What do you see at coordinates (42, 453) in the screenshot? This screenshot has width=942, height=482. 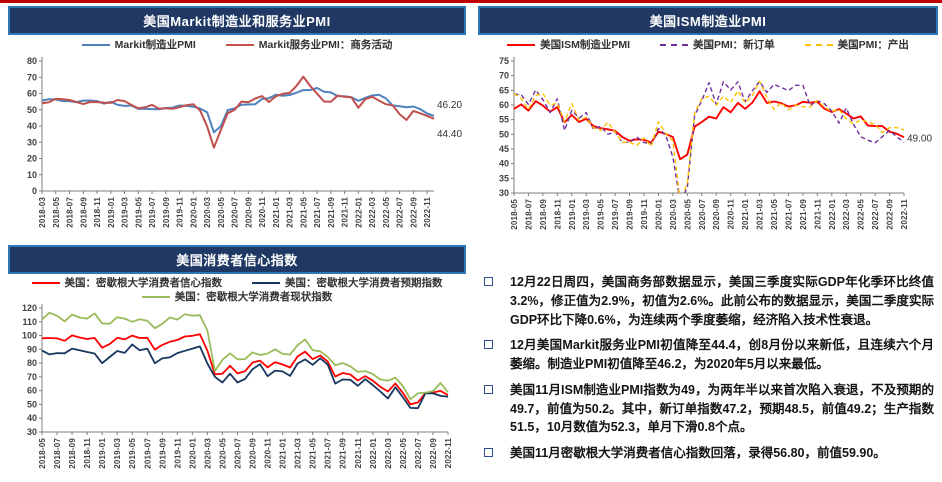 I see `x-tick-label: 2018-05` at bounding box center [42, 453].